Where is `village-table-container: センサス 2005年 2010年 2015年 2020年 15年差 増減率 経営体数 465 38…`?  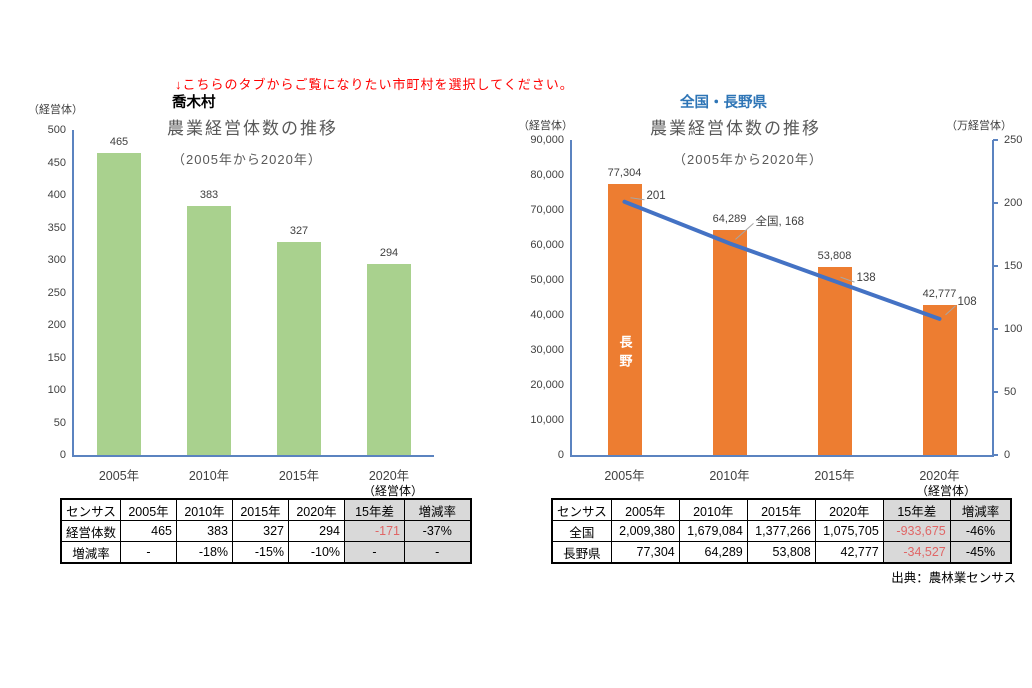 village-table-container: センサス 2005年 2010年 2015年 2020年 15年差 増減率 経営体数 465 38… is located at coordinates (266, 531).